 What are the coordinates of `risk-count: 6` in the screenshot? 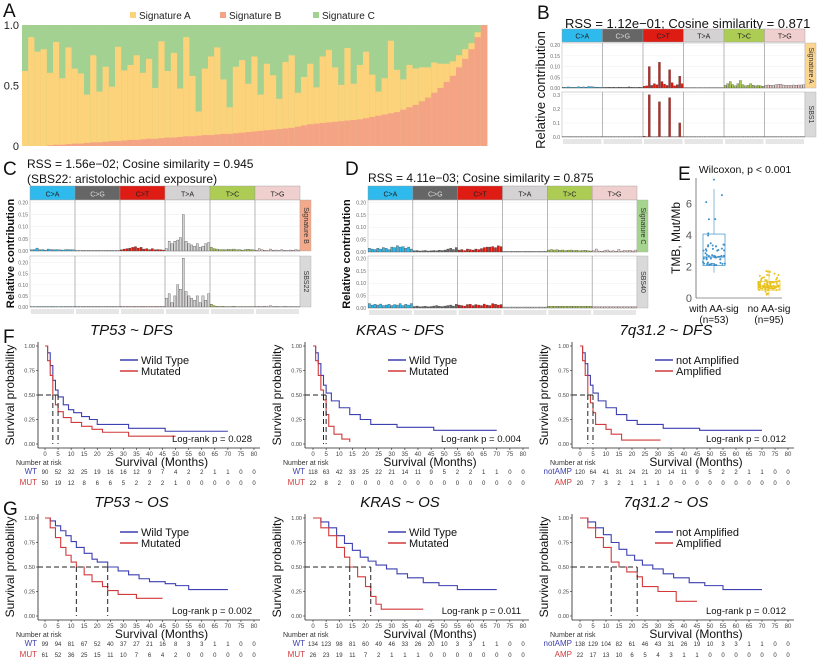 It's located at (150, 656).